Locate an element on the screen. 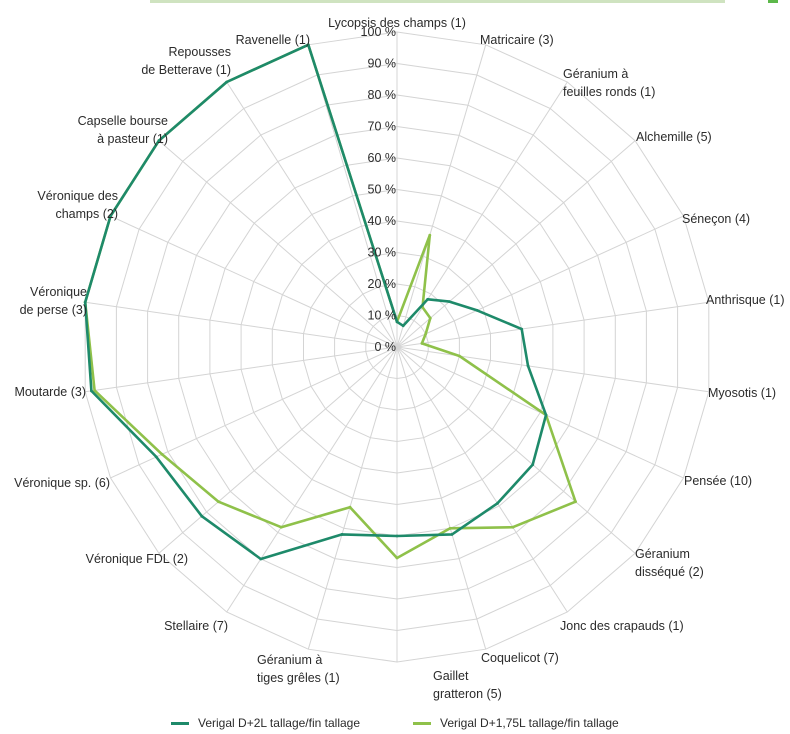  category-label-4: Séneçon (4) is located at coordinates (716, 219).